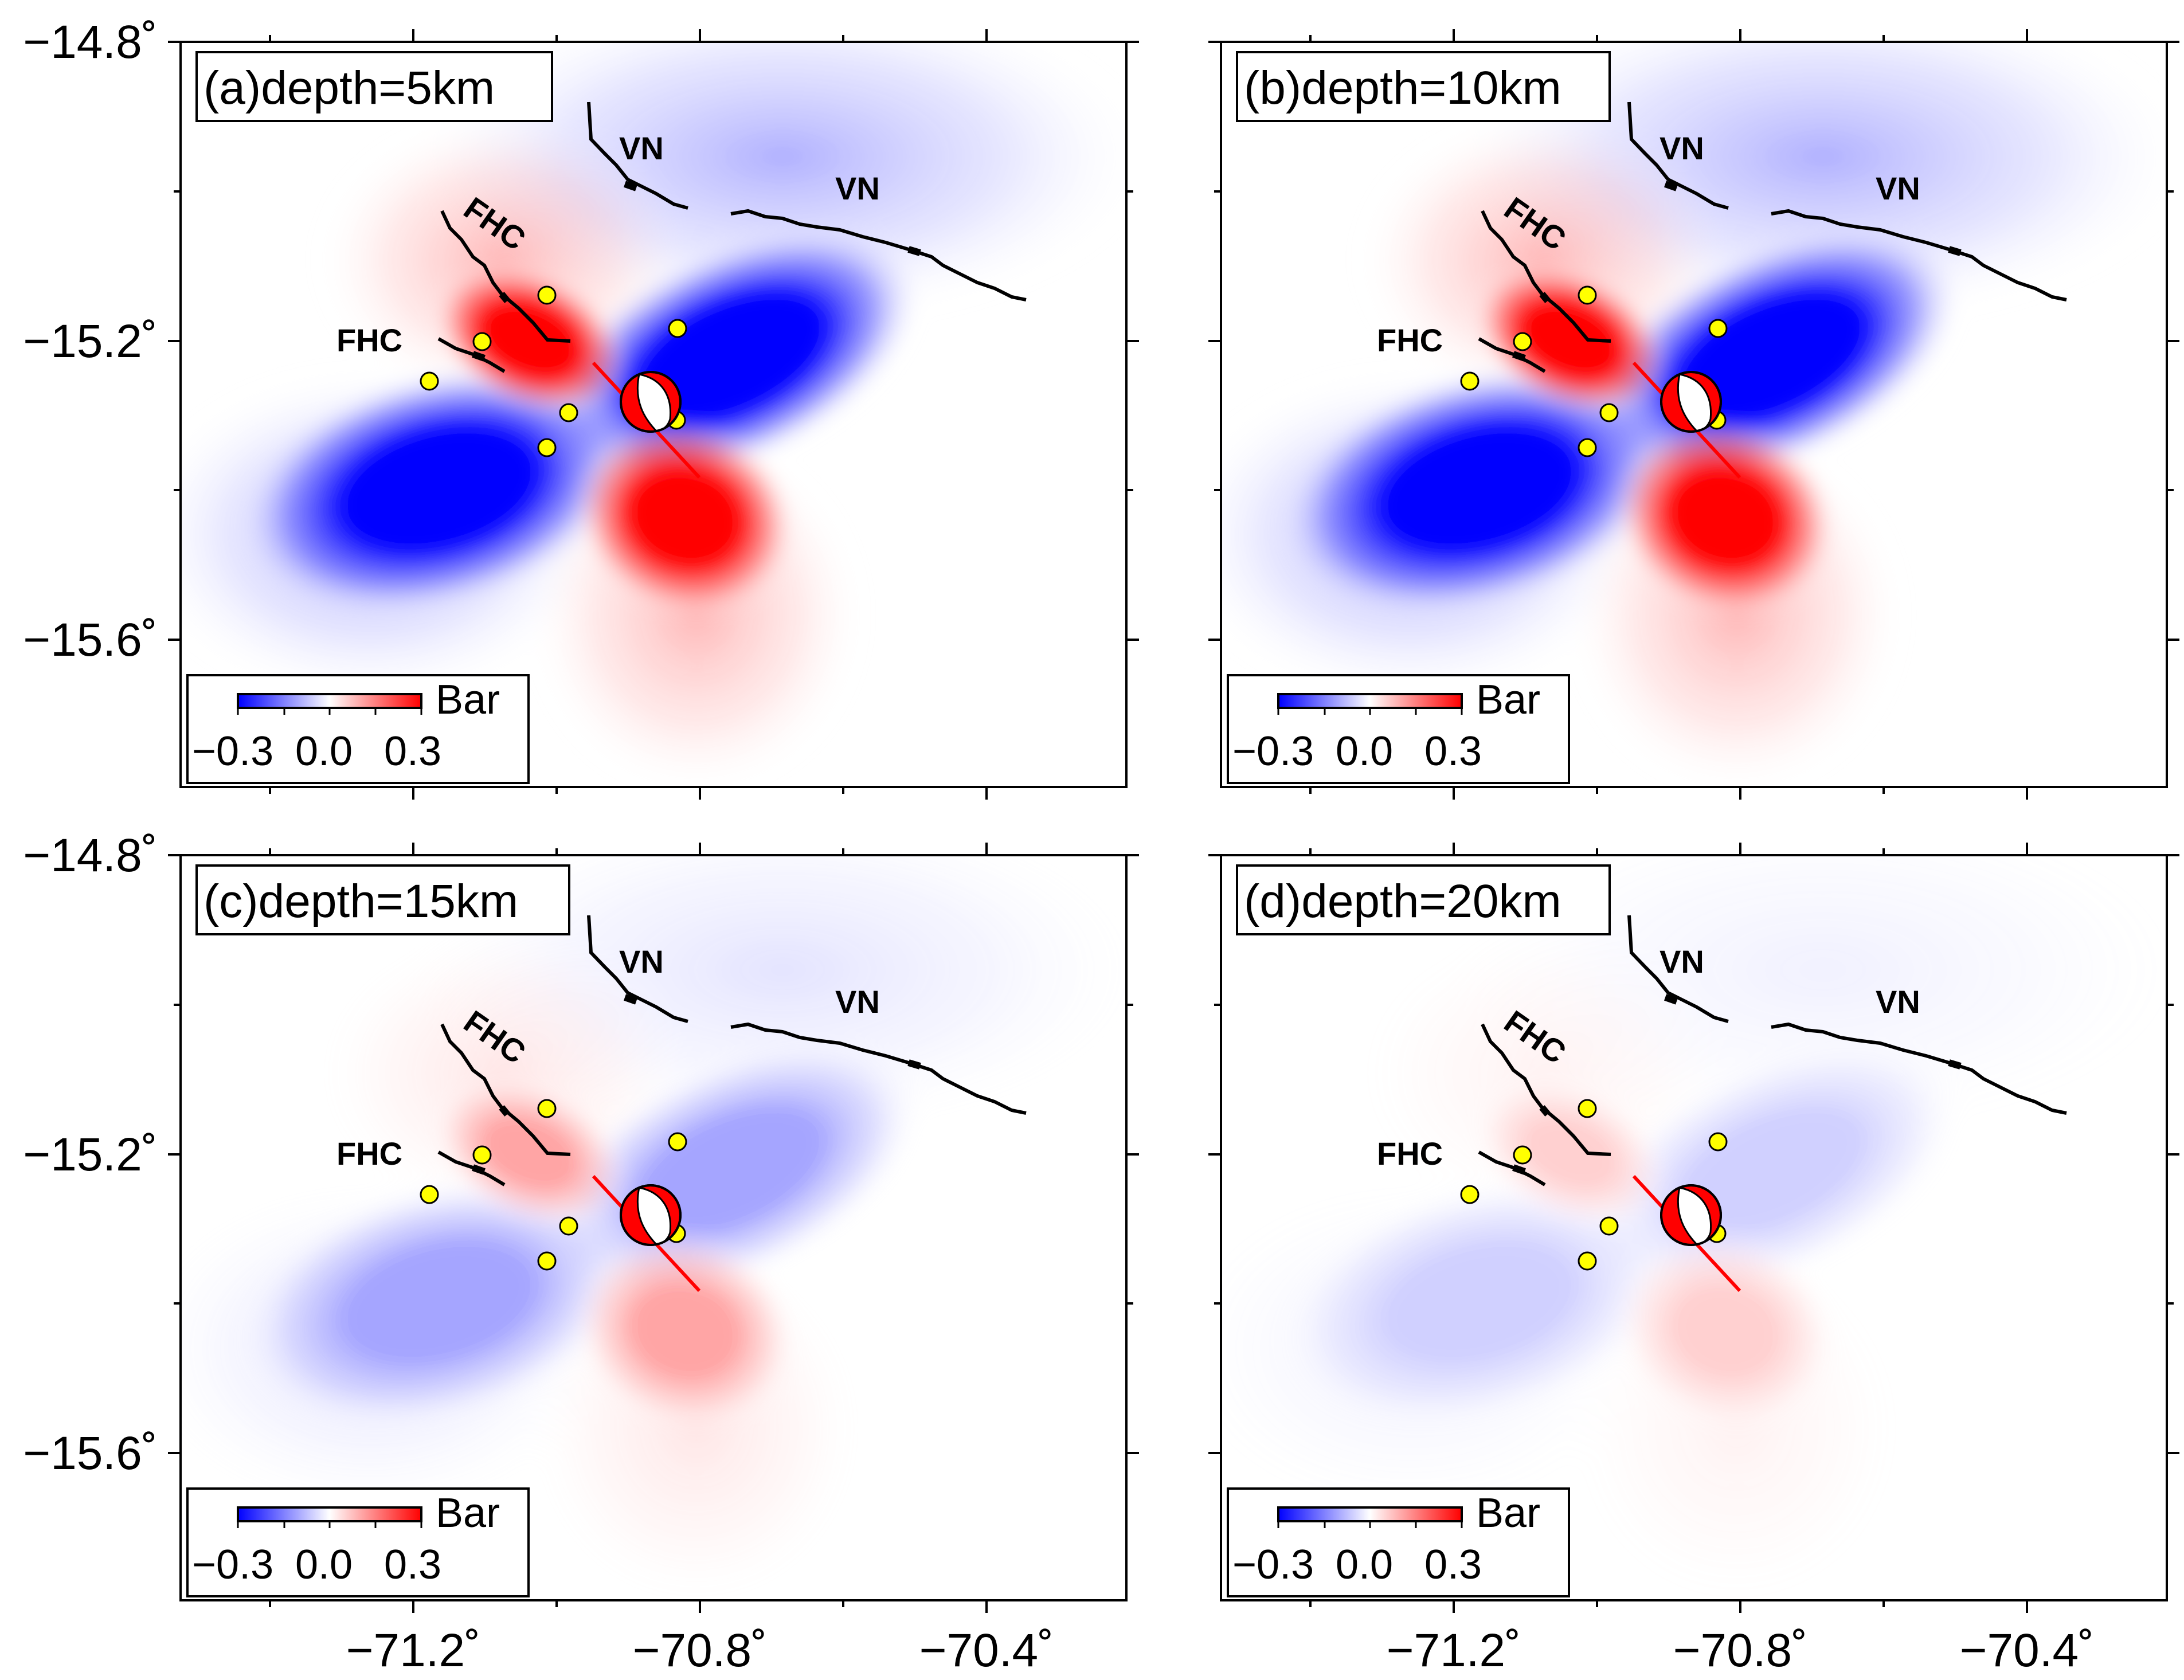 The height and width of the screenshot is (1680, 2184). I want to click on panel-label-text: (c)depth=15km, so click(361, 901).